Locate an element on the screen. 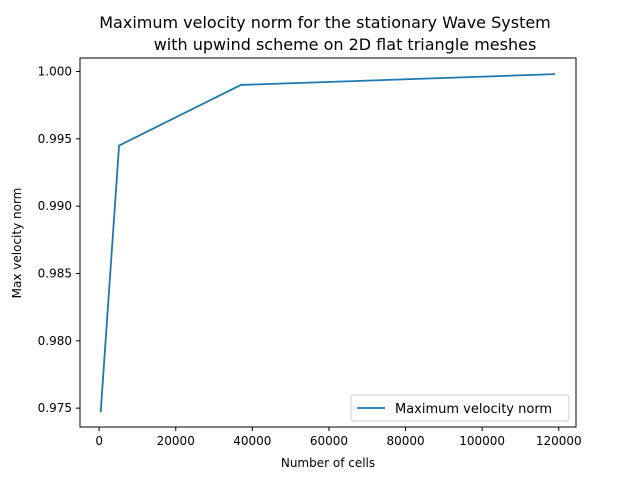  legend-label: Maximum velocity norm is located at coordinates (473, 409).